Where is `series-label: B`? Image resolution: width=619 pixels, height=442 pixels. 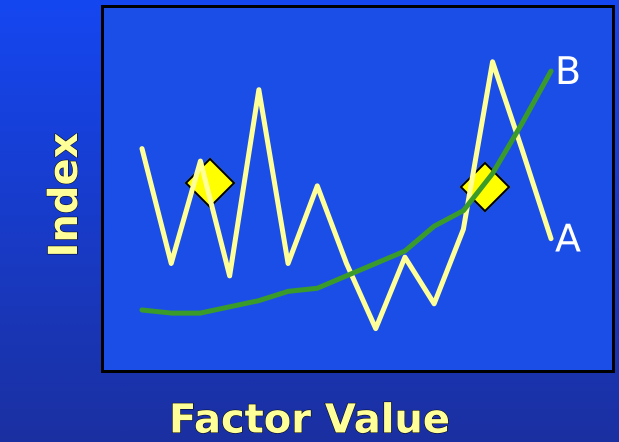
series-label: B is located at coordinates (568, 71).